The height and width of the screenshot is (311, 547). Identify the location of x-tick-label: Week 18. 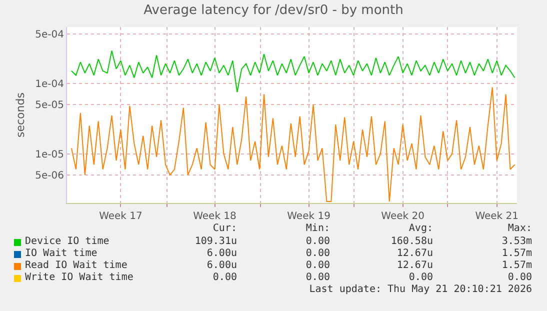
(214, 216).